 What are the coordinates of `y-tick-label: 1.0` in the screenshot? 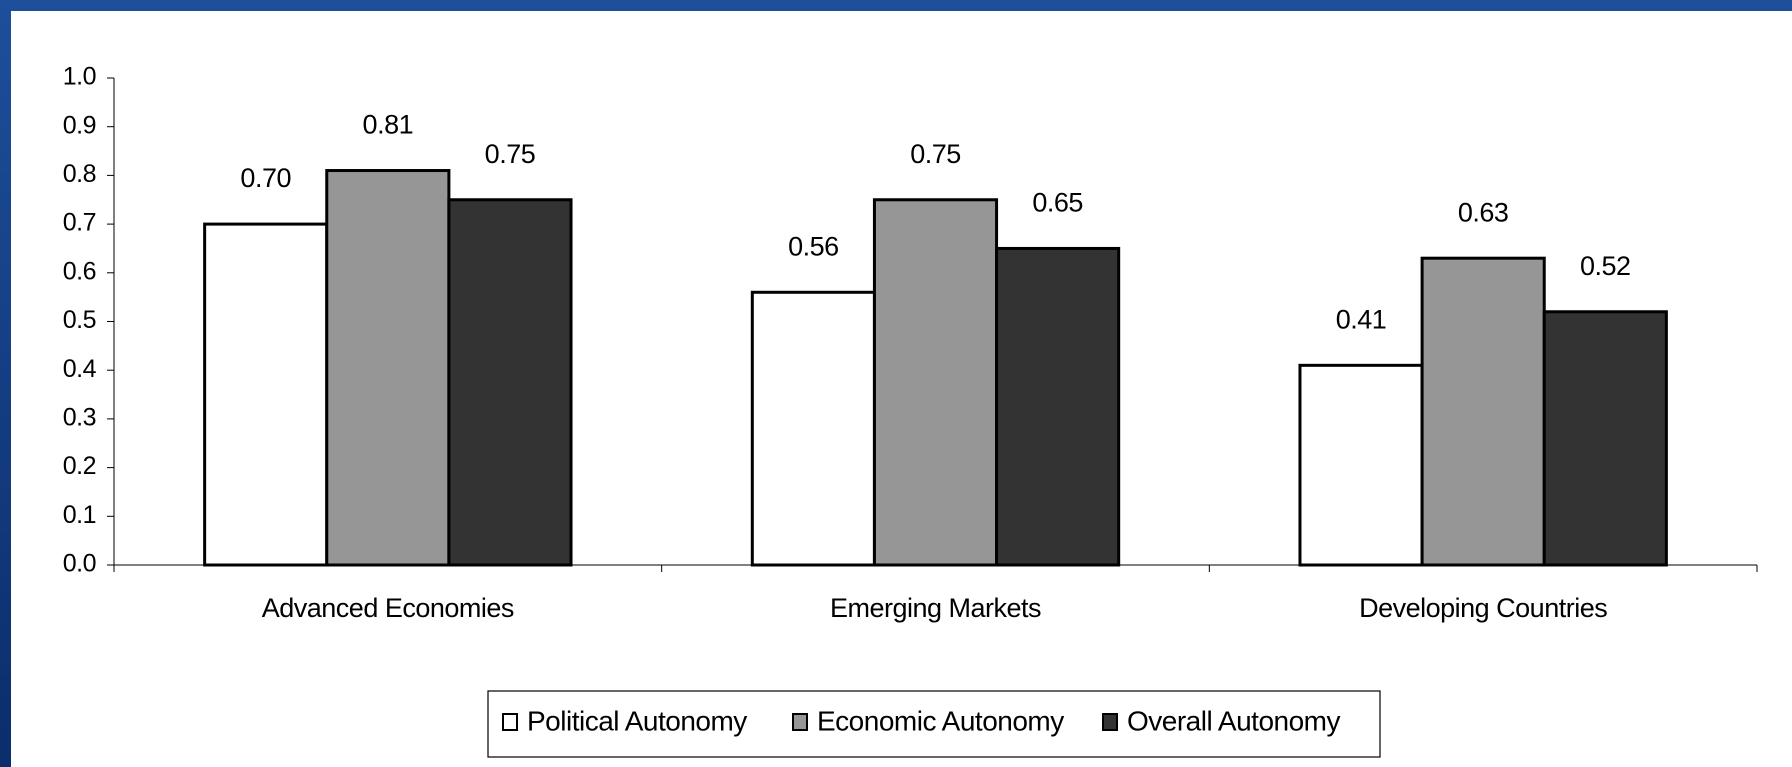 It's located at (79, 77).